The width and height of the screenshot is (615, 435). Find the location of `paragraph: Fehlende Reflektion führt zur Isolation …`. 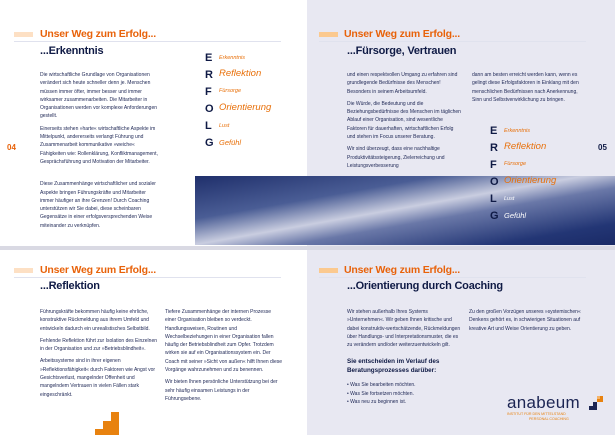

paragraph: Fehlende Reflektion führt zur Isolation … is located at coordinates (99, 345).